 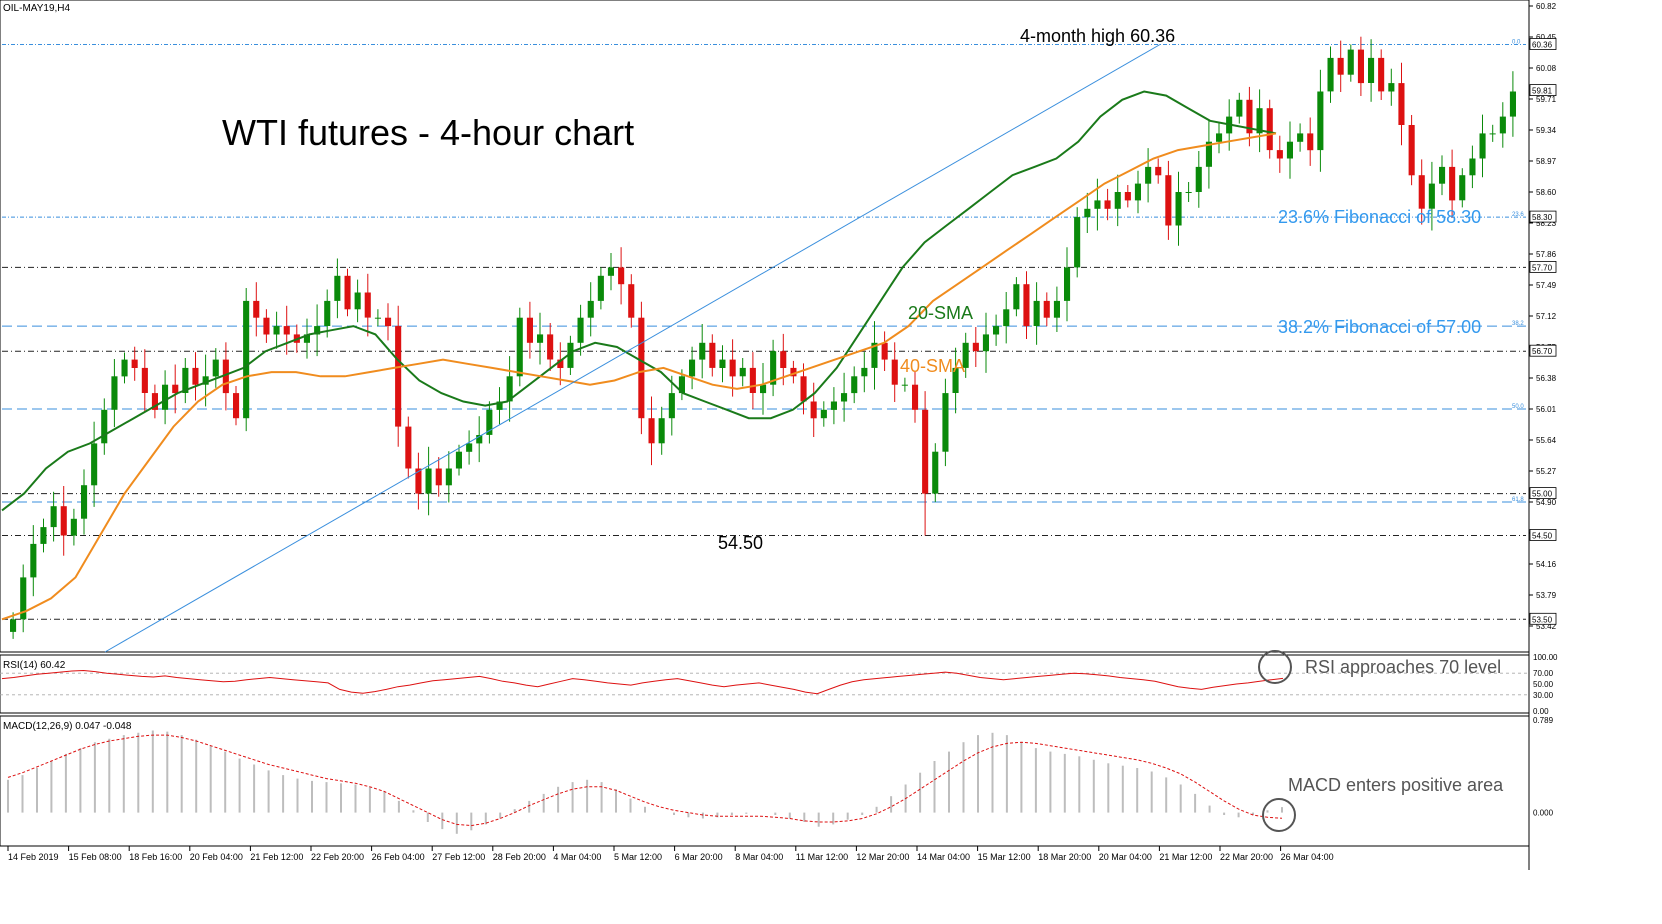 What do you see at coordinates (1546, 502) in the screenshot?
I see `price-tick-label-16: 54.90` at bounding box center [1546, 502].